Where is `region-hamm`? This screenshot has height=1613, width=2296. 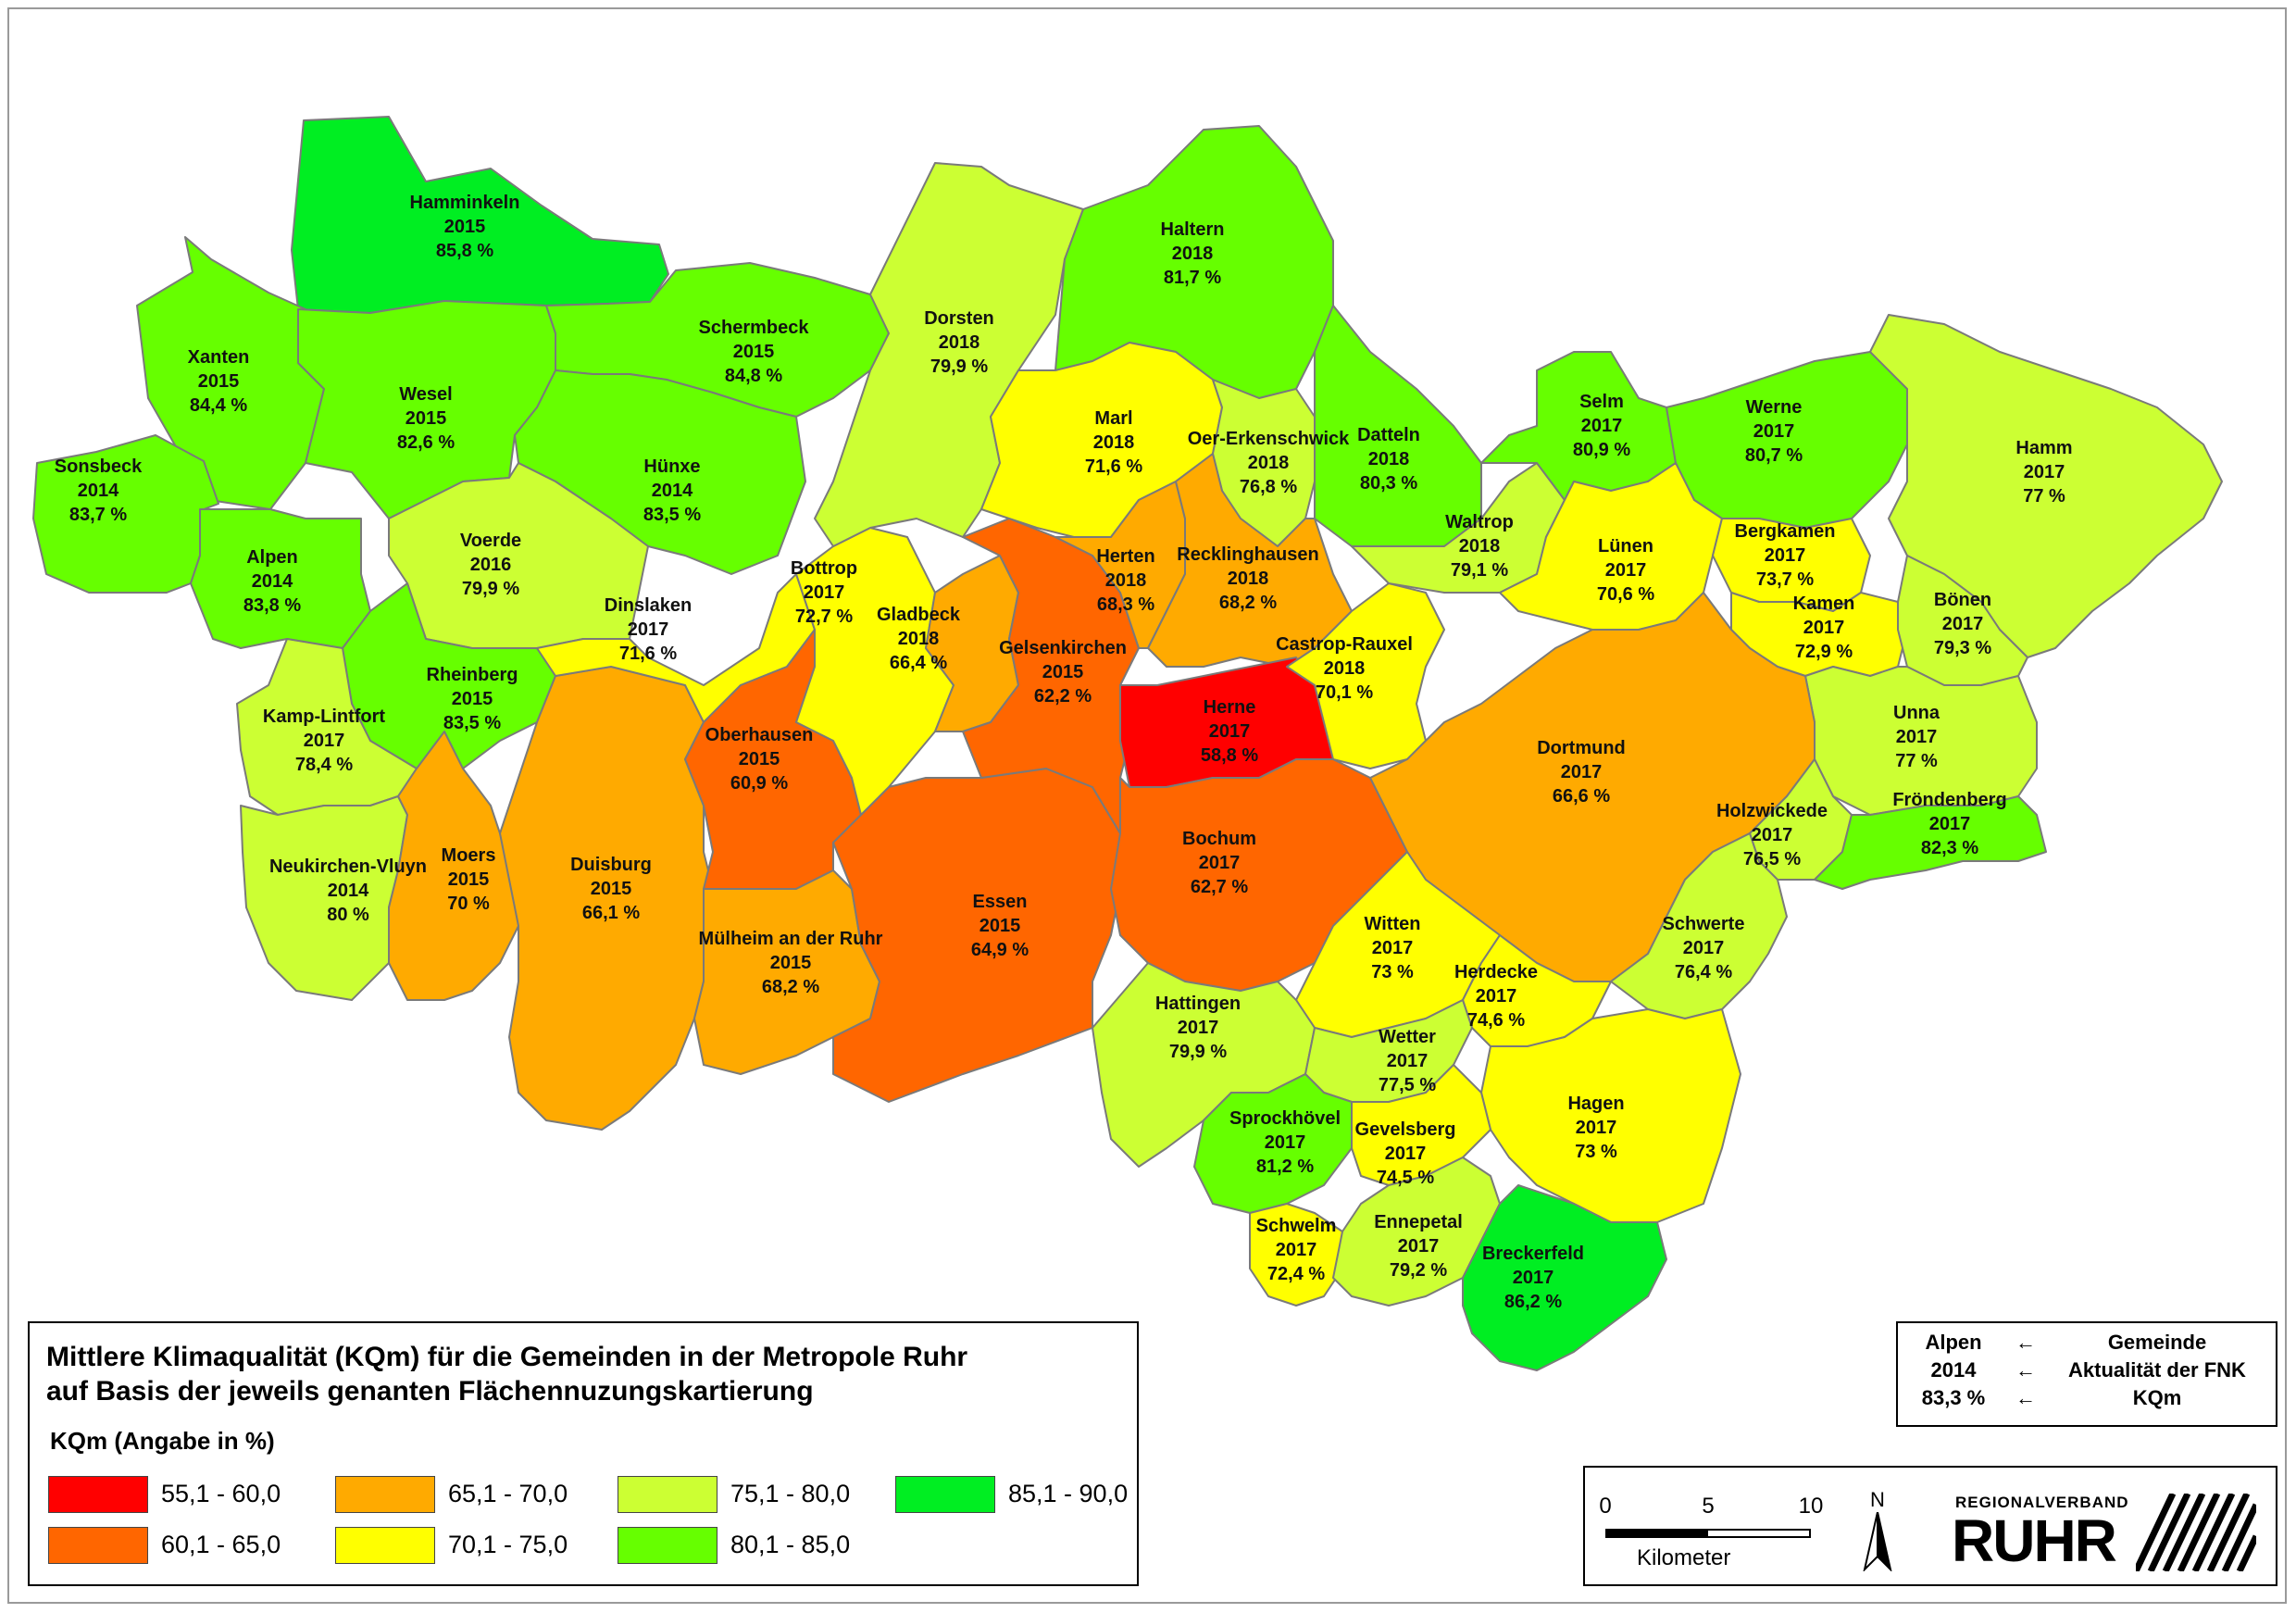
region-hamm is located at coordinates (2046, 486).